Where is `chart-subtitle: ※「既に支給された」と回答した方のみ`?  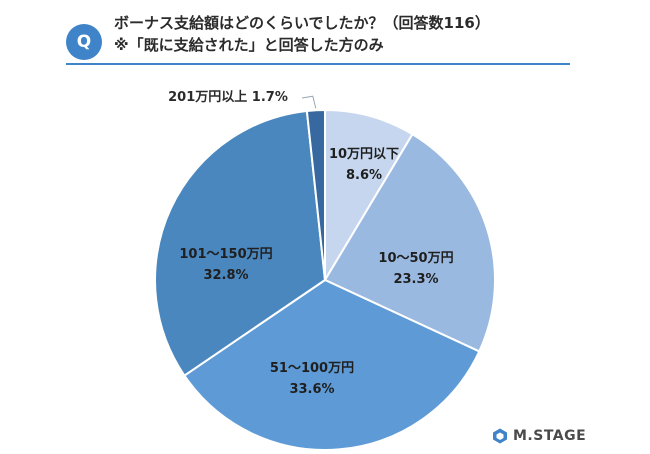 chart-subtitle: ※「既に支給された」と回答した方のみ is located at coordinates (249, 45).